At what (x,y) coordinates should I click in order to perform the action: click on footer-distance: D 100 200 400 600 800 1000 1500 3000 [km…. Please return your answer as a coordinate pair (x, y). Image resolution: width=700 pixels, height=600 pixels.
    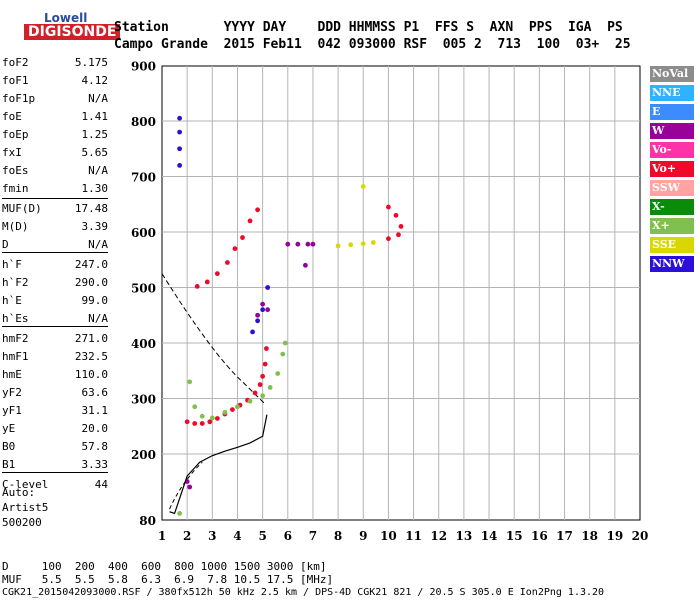
    Looking at the image, I should click on (164, 566).